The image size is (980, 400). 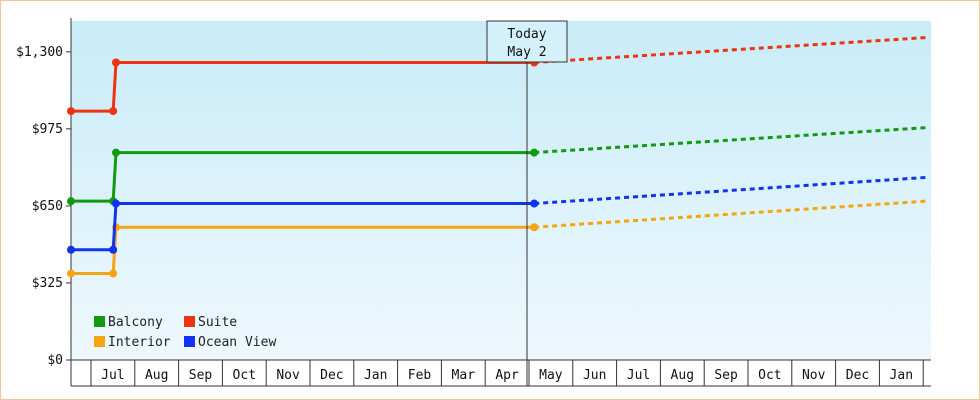 I want to click on y-tick-label: $975, so click(x=47, y=129).